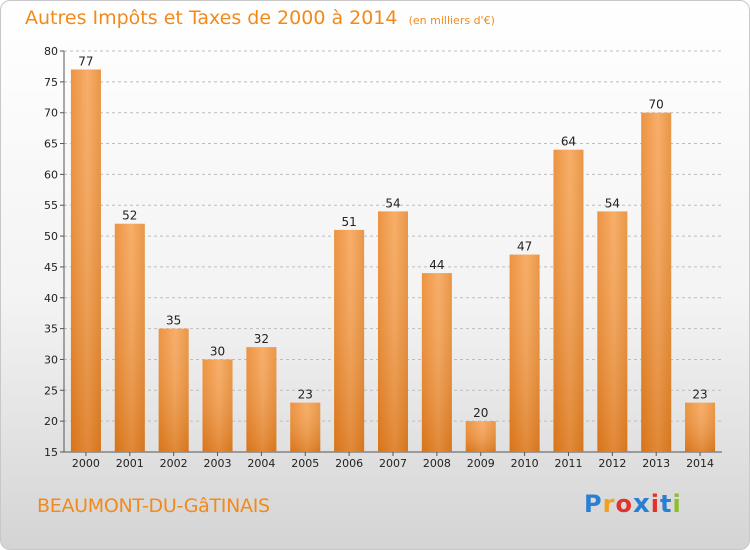 The width and height of the screenshot is (750, 550). I want to click on value-label-2001: 52, so click(129, 216).